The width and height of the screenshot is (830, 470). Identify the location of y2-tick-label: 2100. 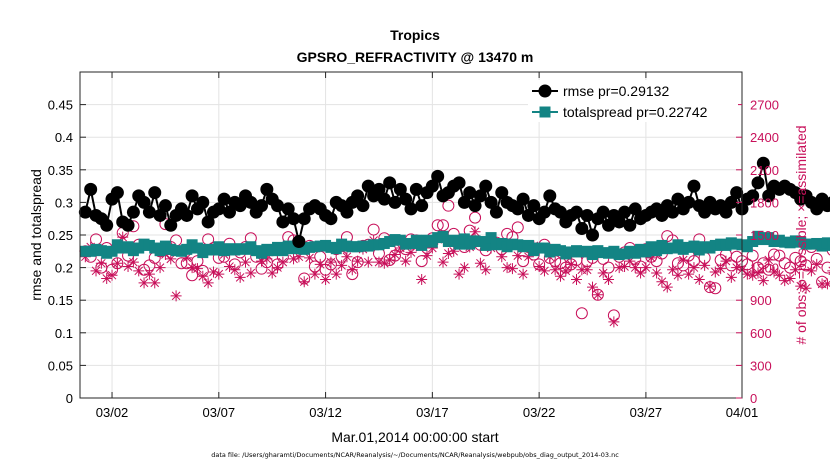
(764, 170).